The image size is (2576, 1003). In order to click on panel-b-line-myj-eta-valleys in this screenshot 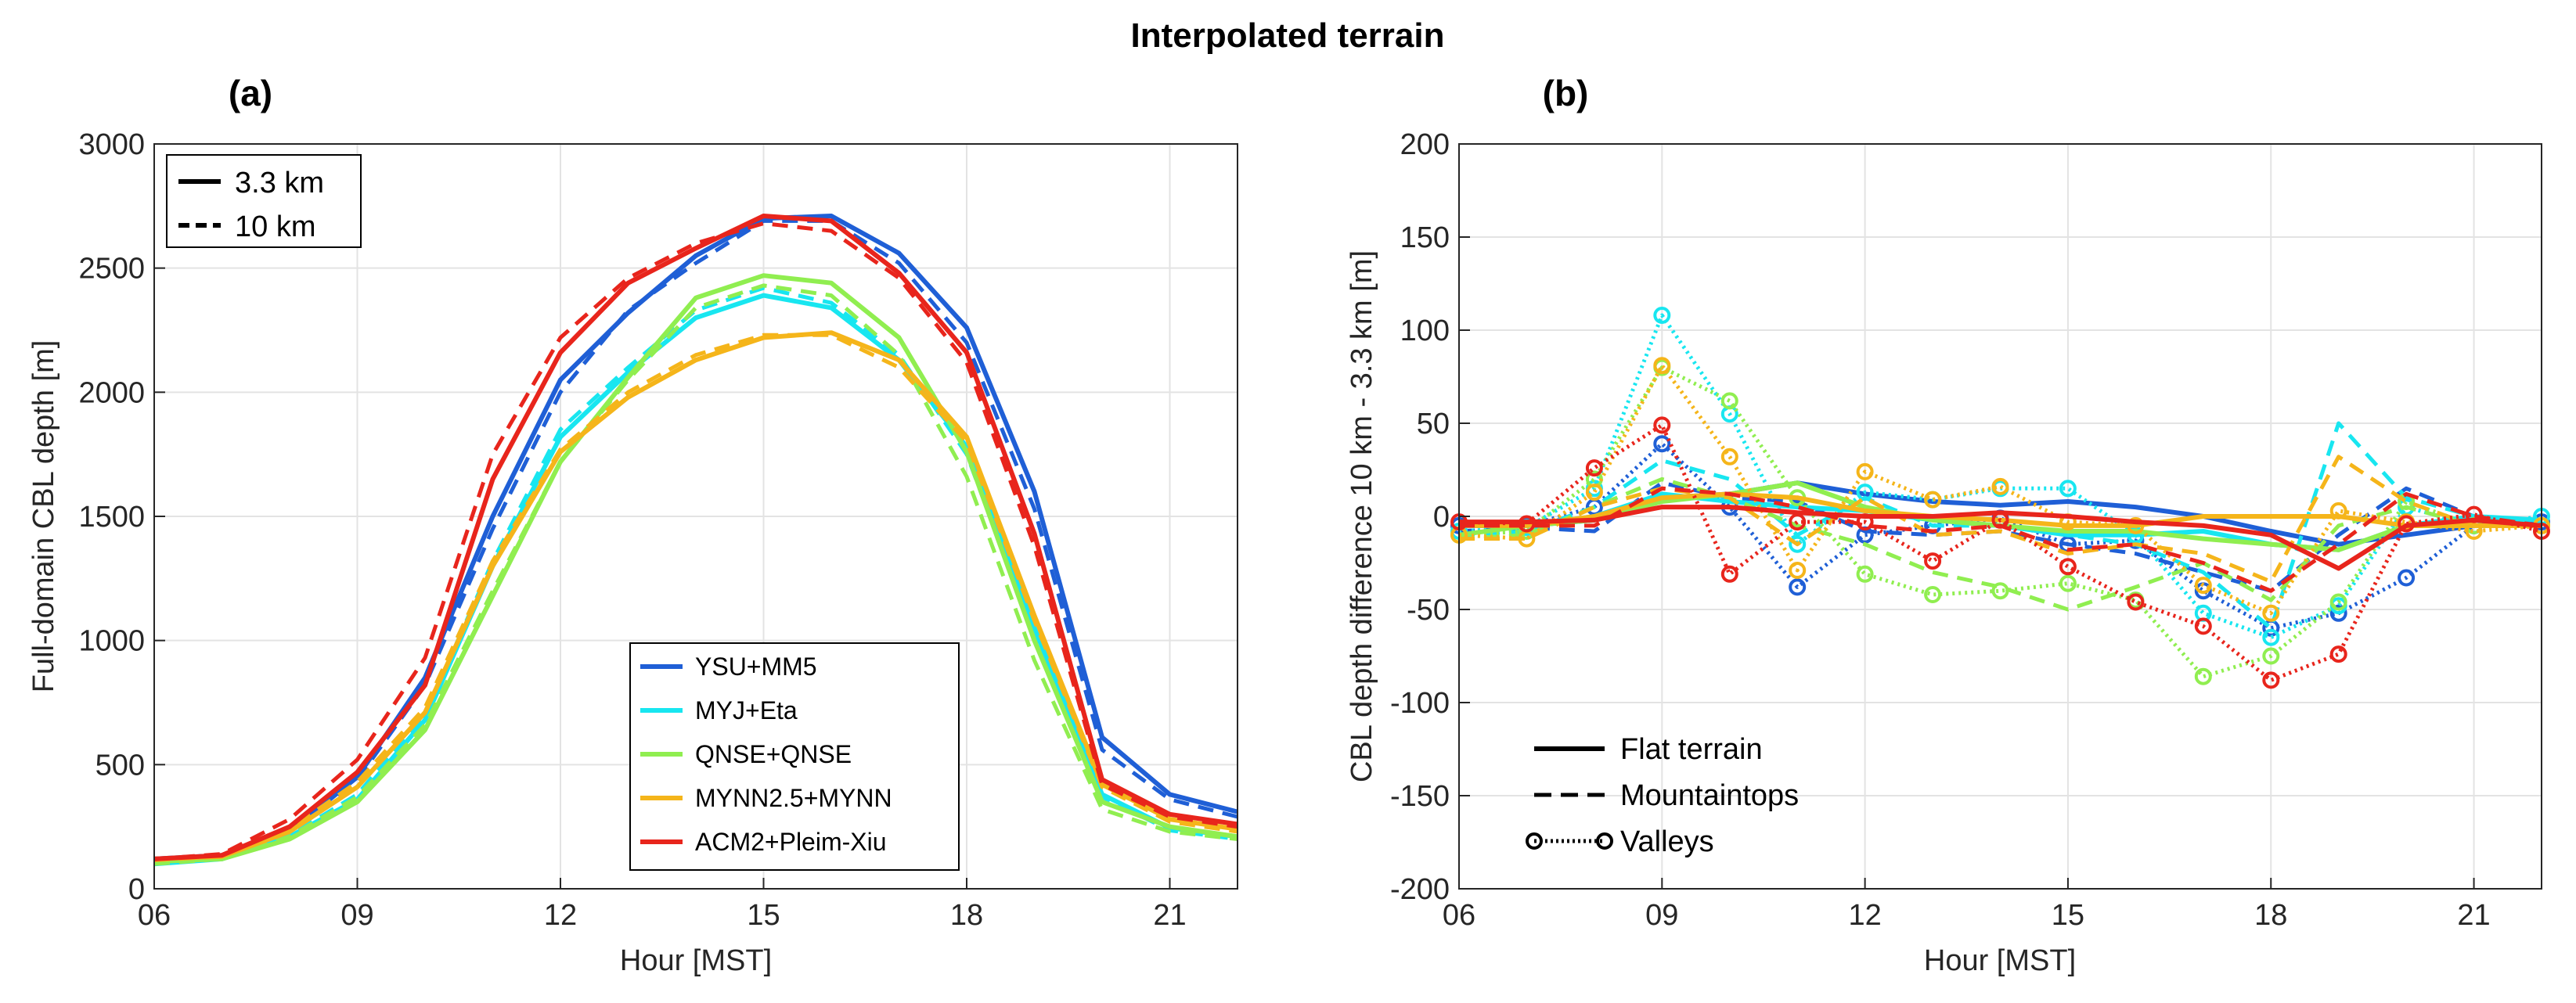, I will do `click(2000, 476)`.